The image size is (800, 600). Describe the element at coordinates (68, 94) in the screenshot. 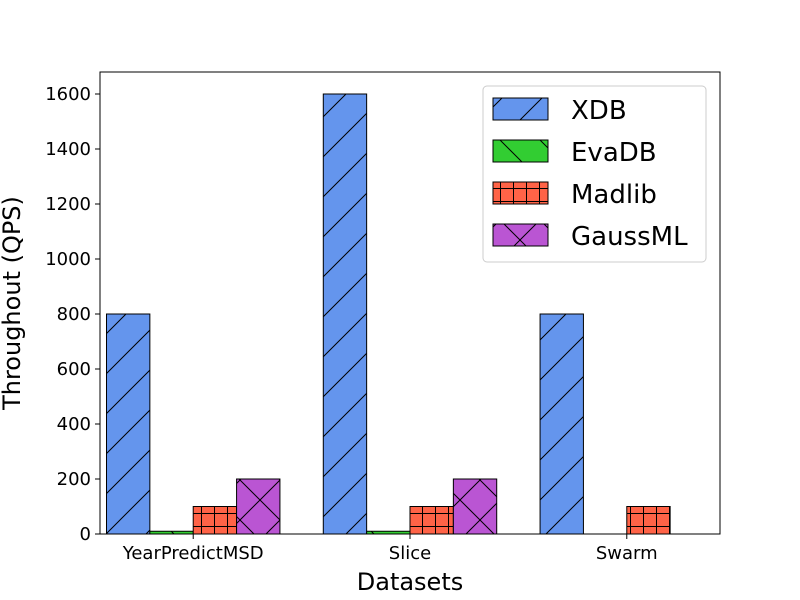

I see `y-tick-label: 1600` at that location.